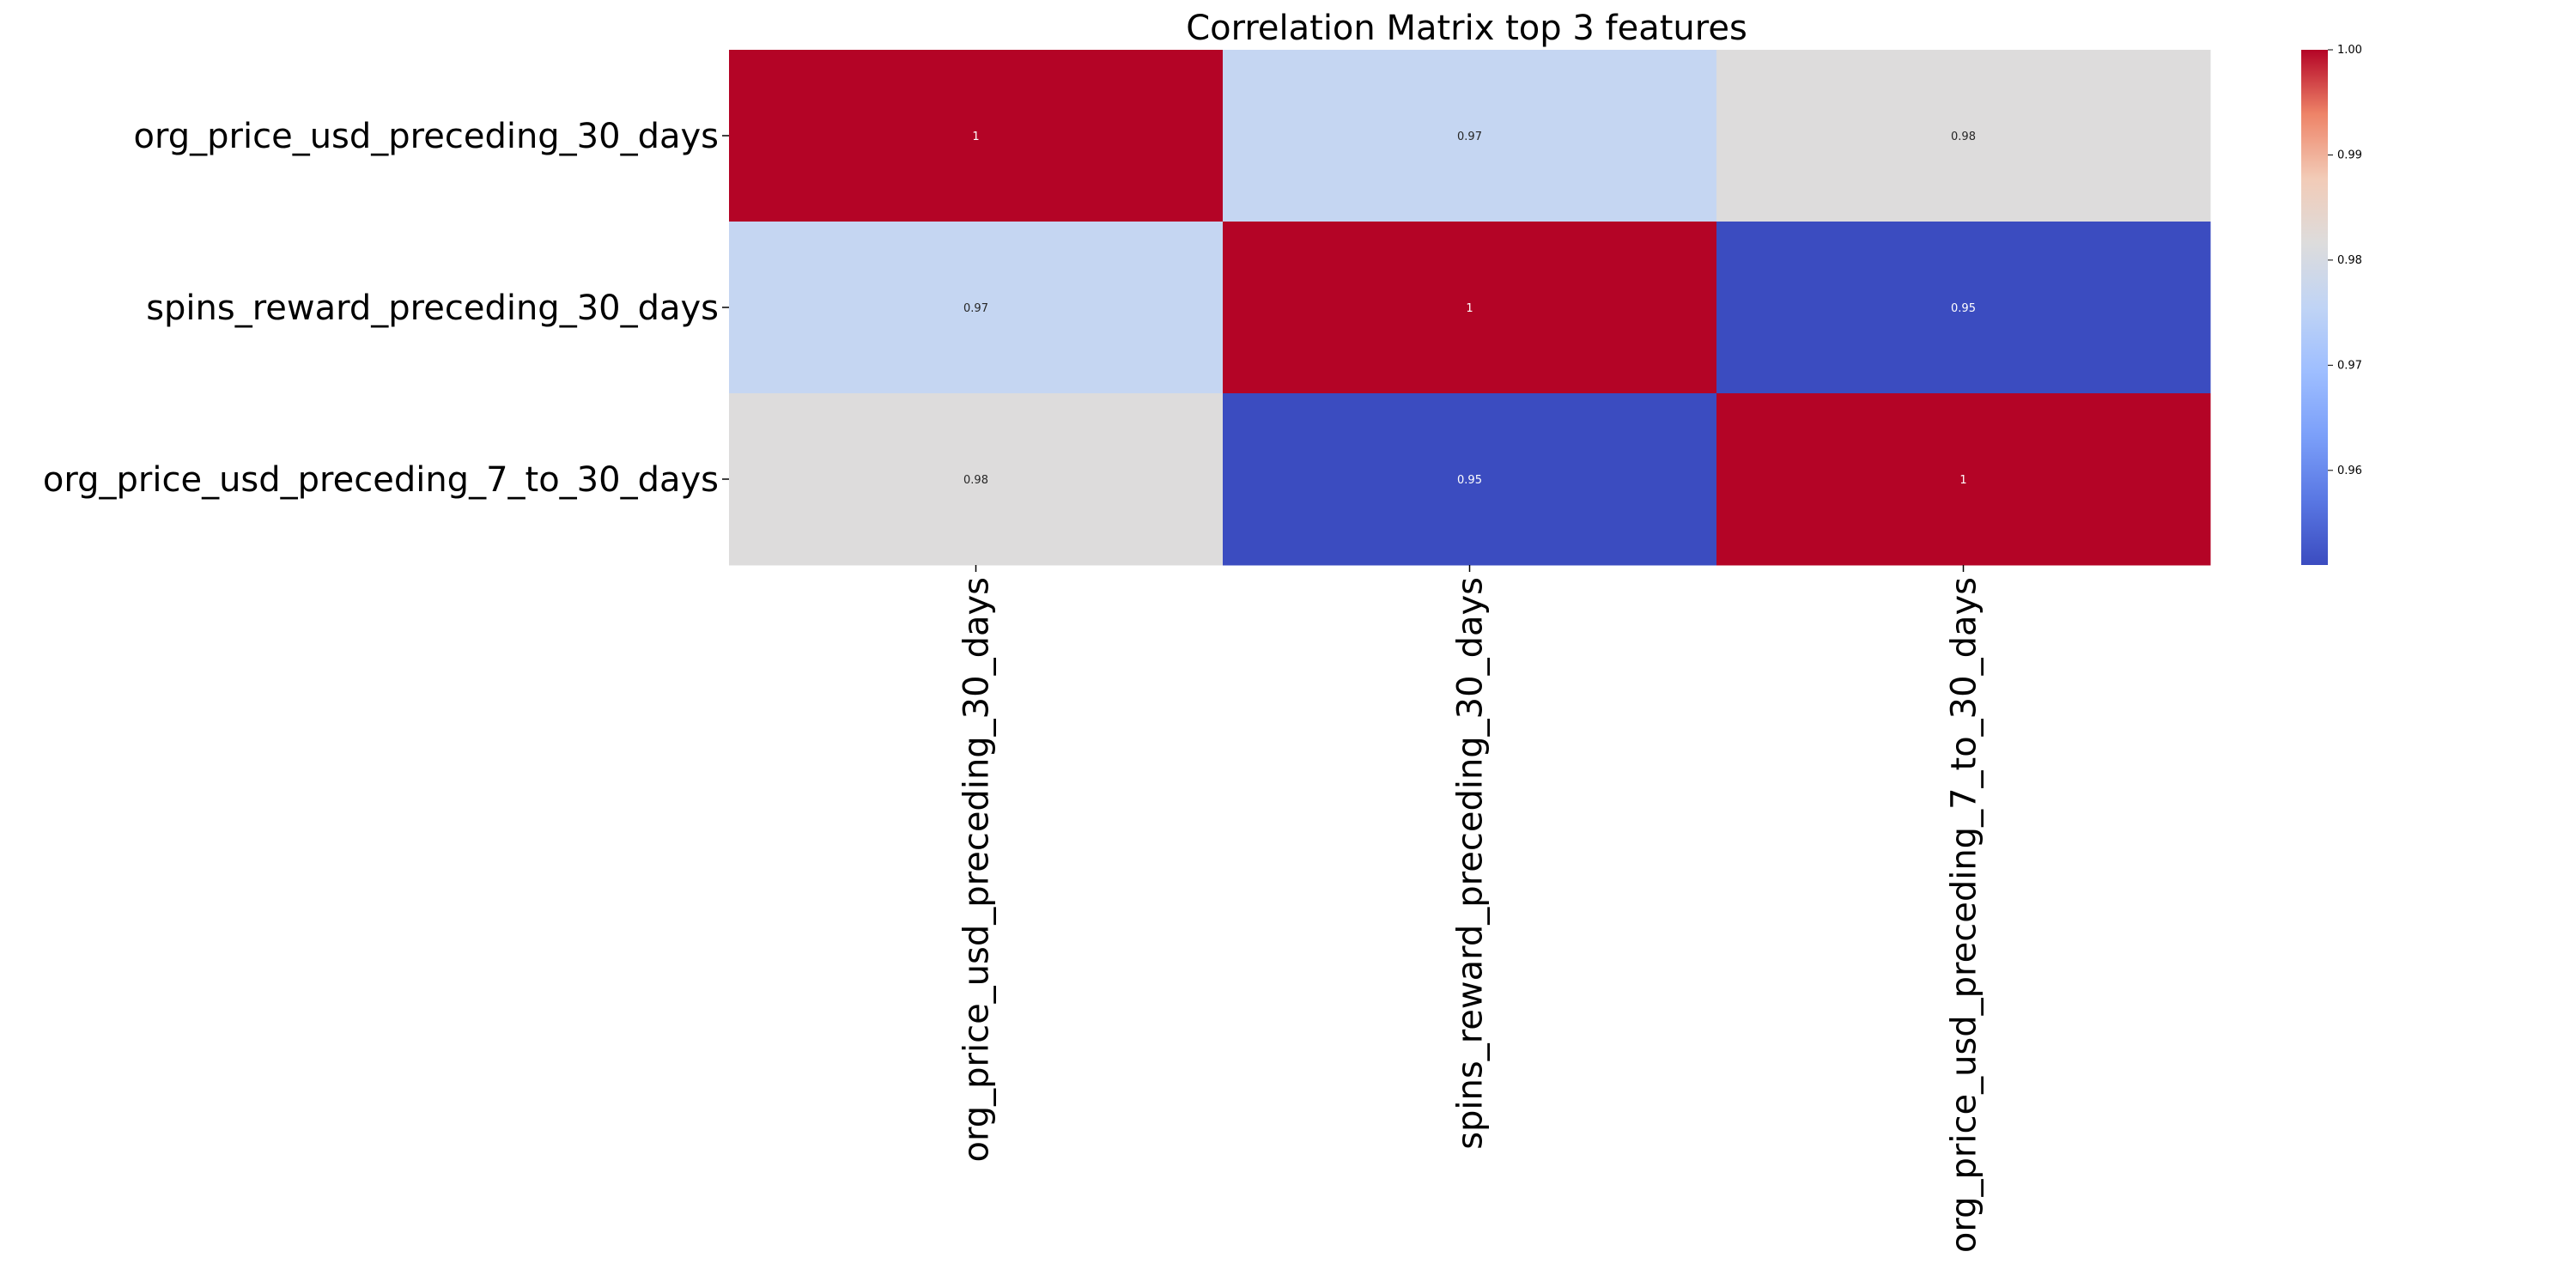 Image resolution: width=2576 pixels, height=1288 pixels. What do you see at coordinates (2349, 366) in the screenshot?
I see `colorbar-tick-label-1: 0.97` at bounding box center [2349, 366].